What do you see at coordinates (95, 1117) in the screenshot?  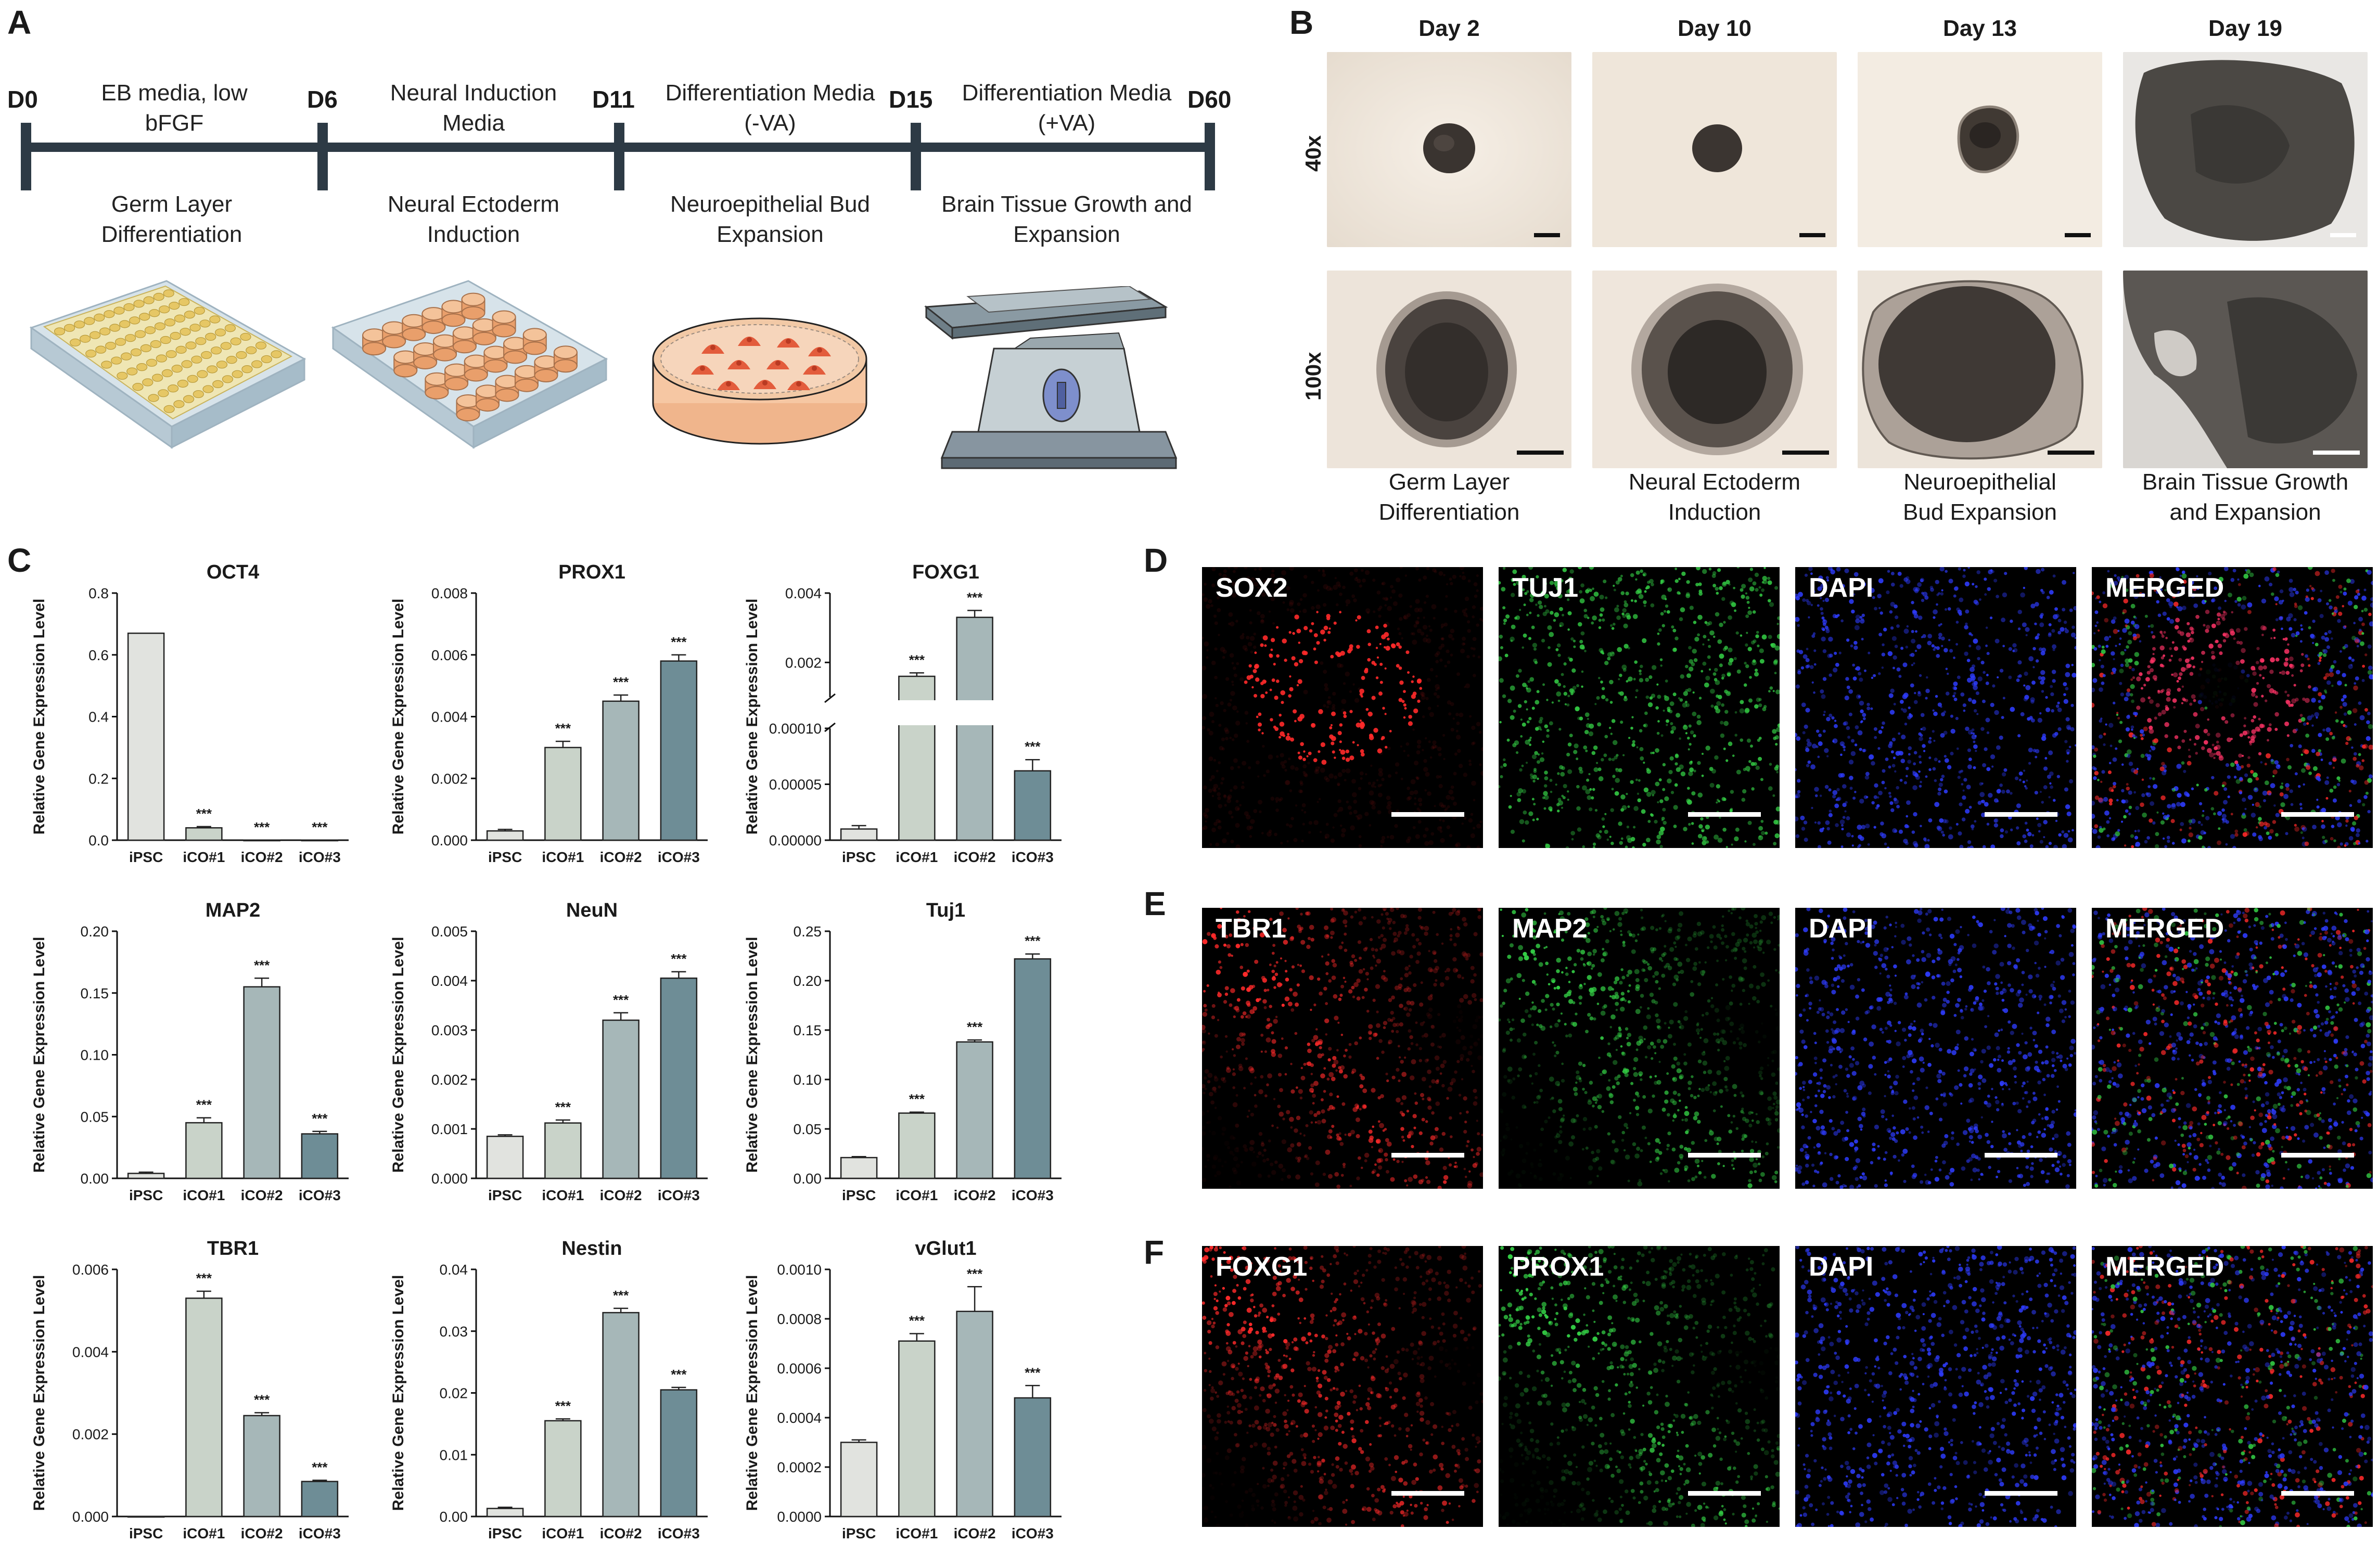 I see `y-tick-label: 0.05` at bounding box center [95, 1117].